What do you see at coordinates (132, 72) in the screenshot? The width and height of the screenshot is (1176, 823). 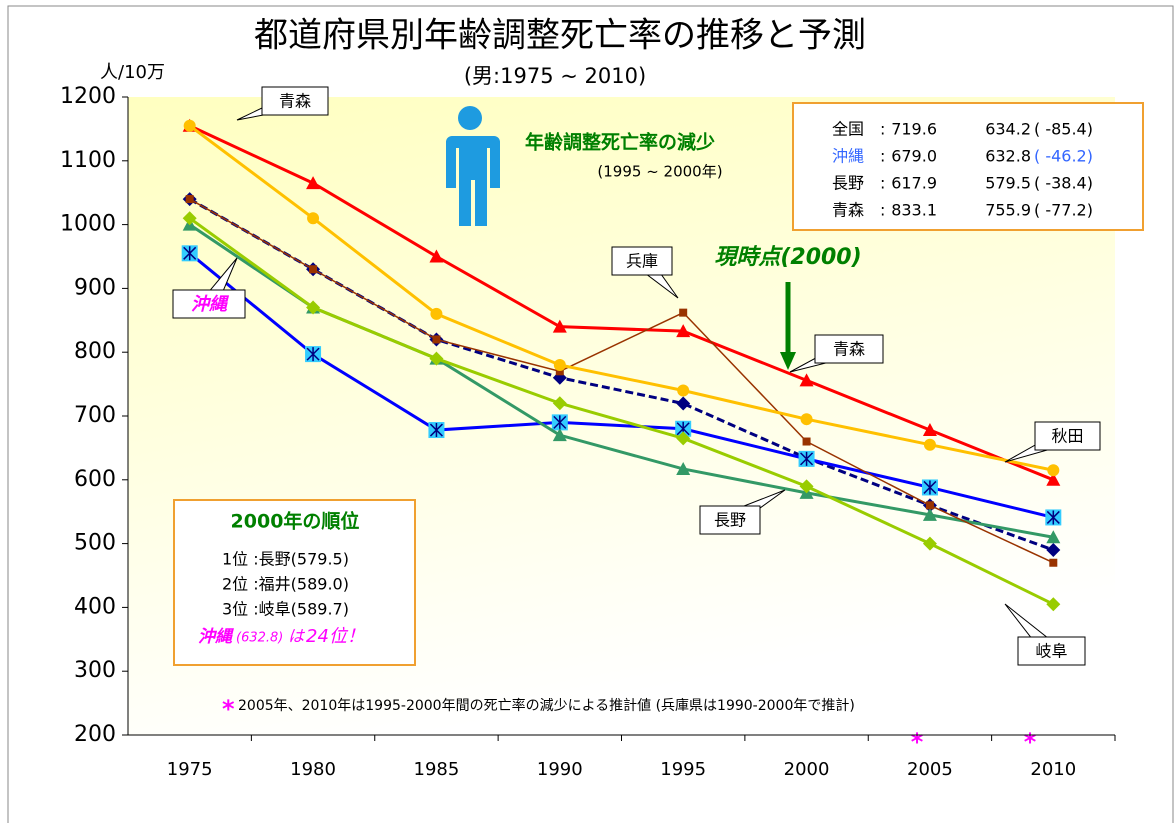 I see `y-axis-label: 人/10万` at bounding box center [132, 72].